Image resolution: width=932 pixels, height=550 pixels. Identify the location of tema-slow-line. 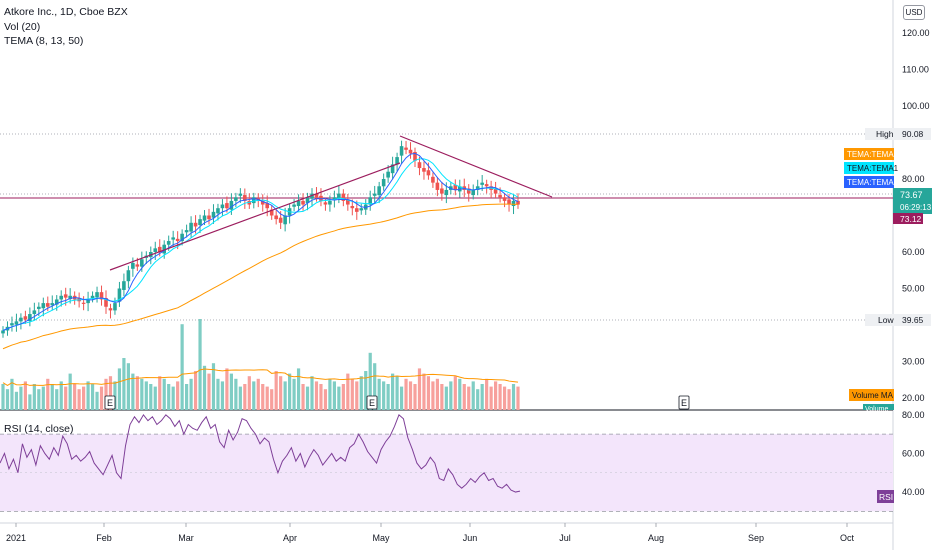
(260, 276).